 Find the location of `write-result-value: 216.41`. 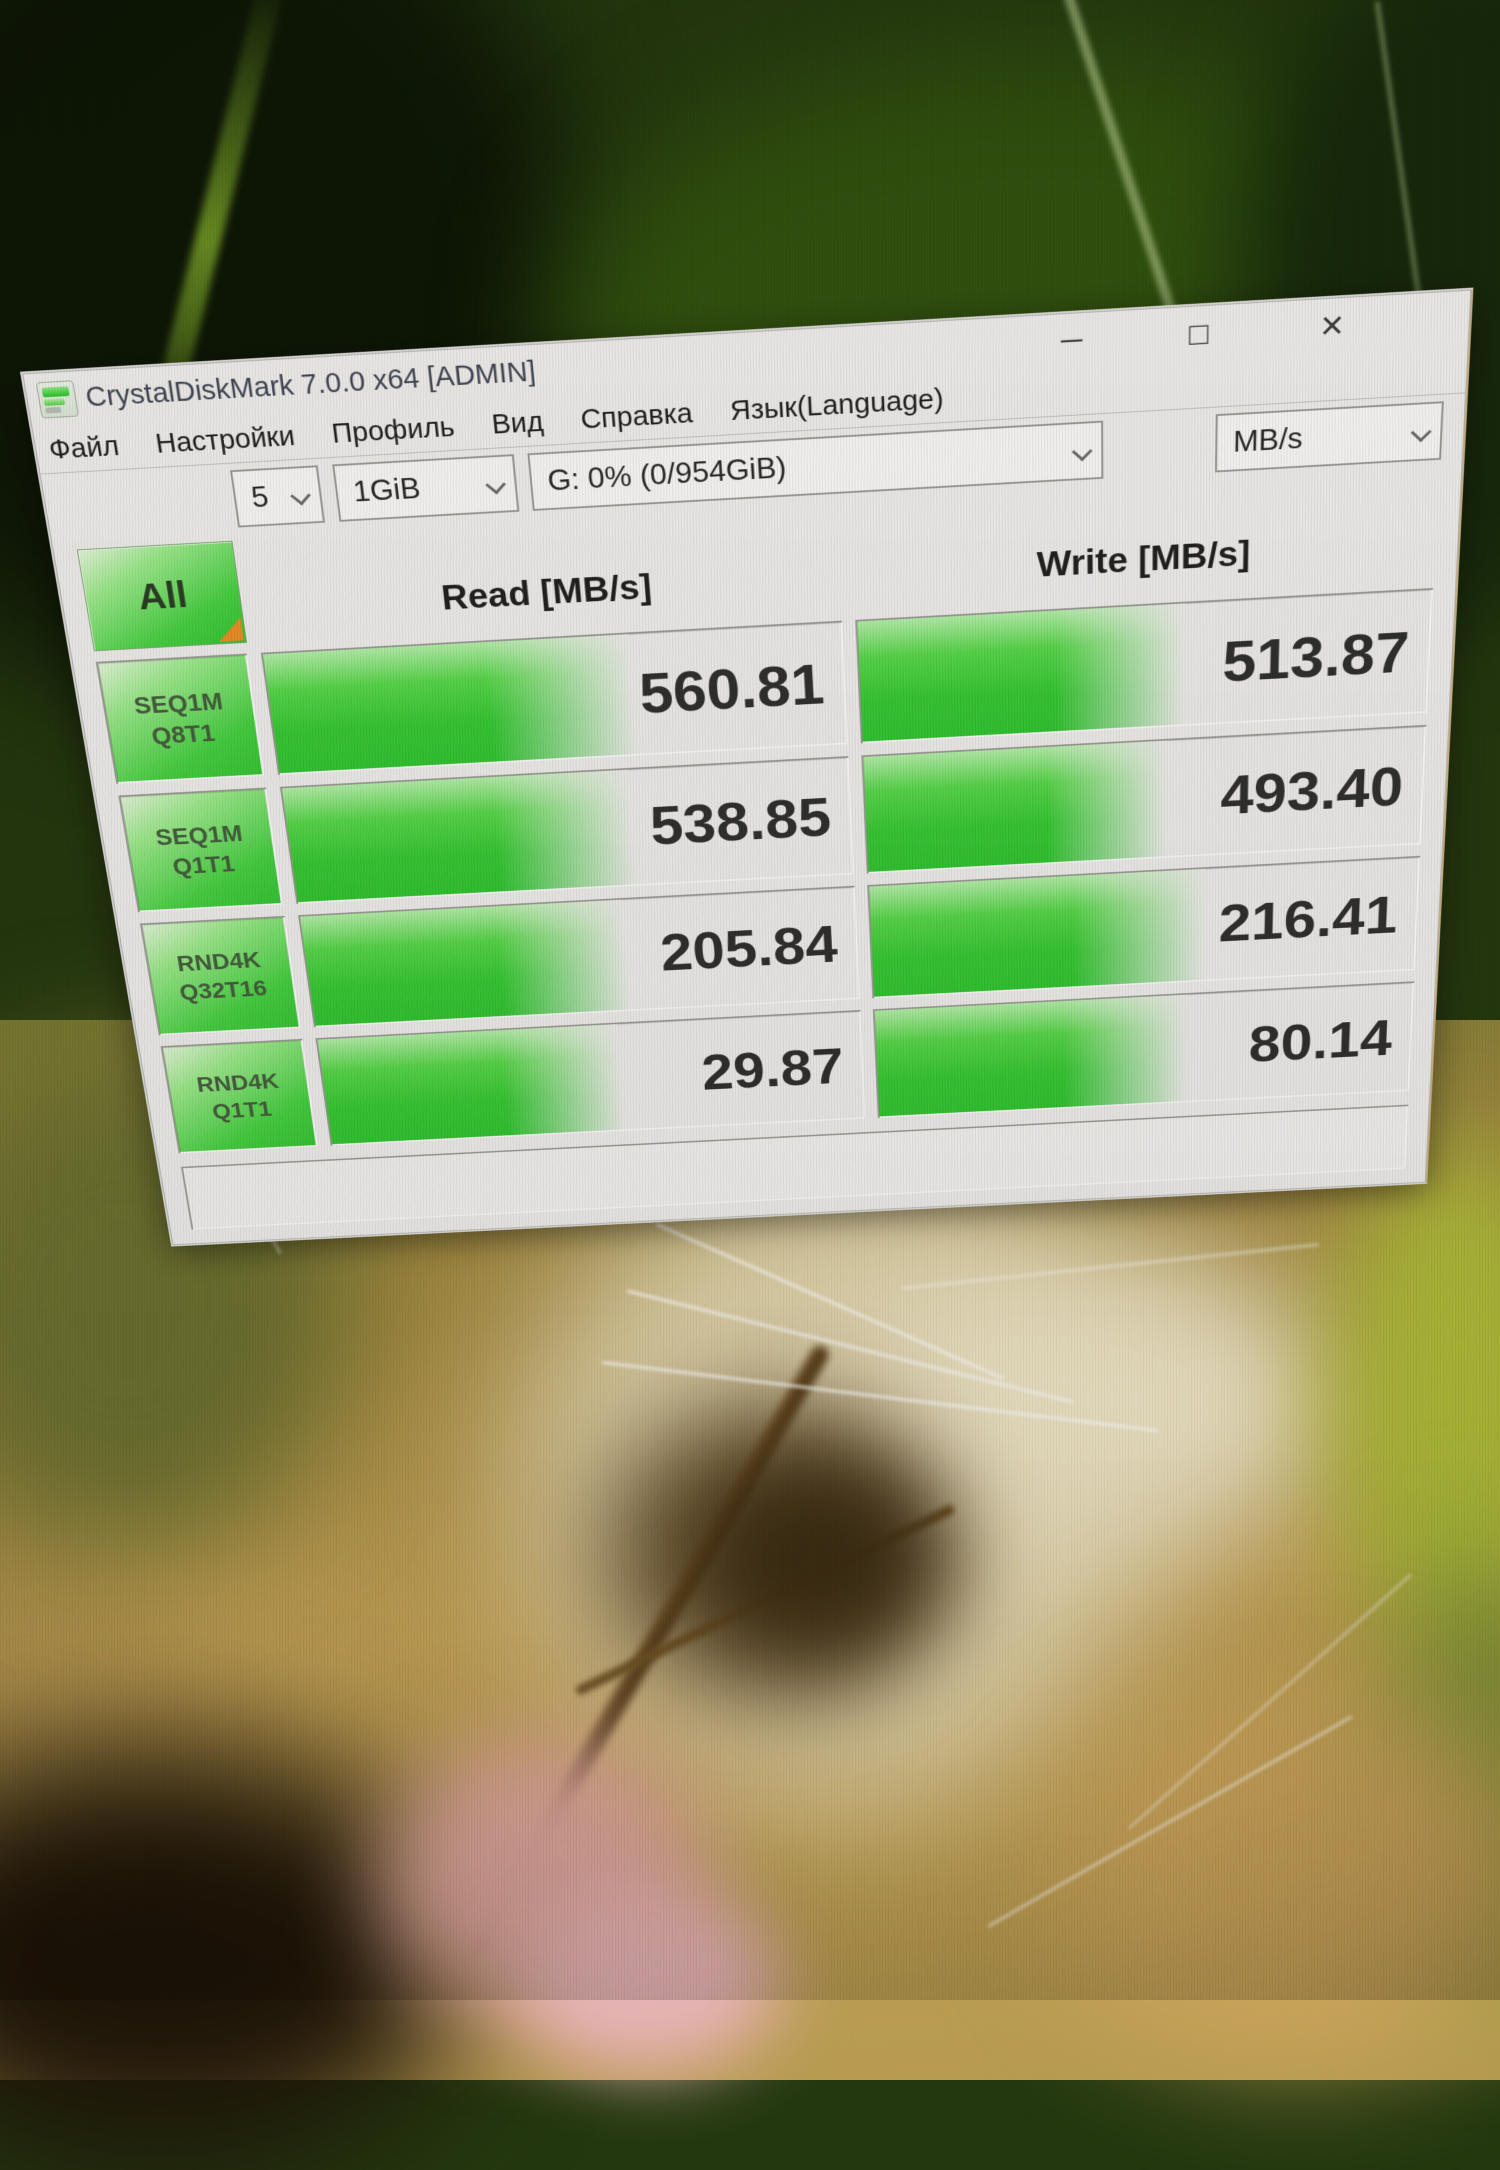

write-result-value: 216.41 is located at coordinates (1308, 919).